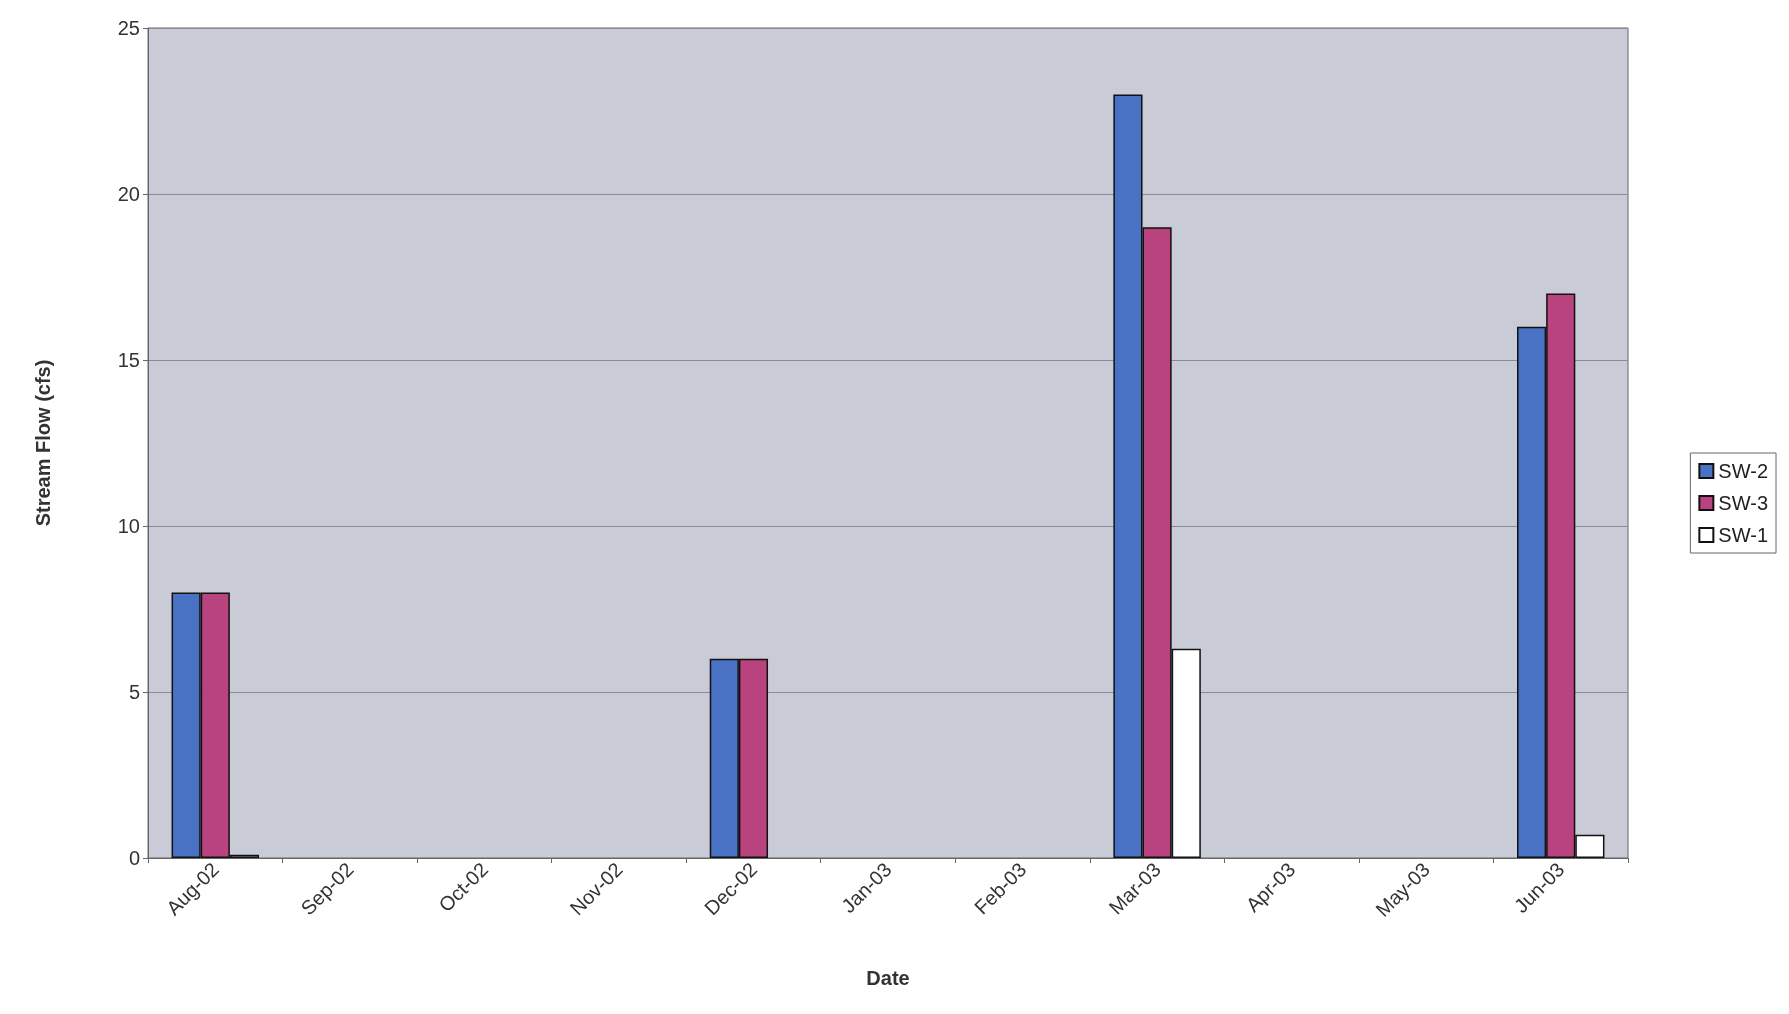  What do you see at coordinates (128, 360) in the screenshot?
I see `y-tick-label: 15` at bounding box center [128, 360].